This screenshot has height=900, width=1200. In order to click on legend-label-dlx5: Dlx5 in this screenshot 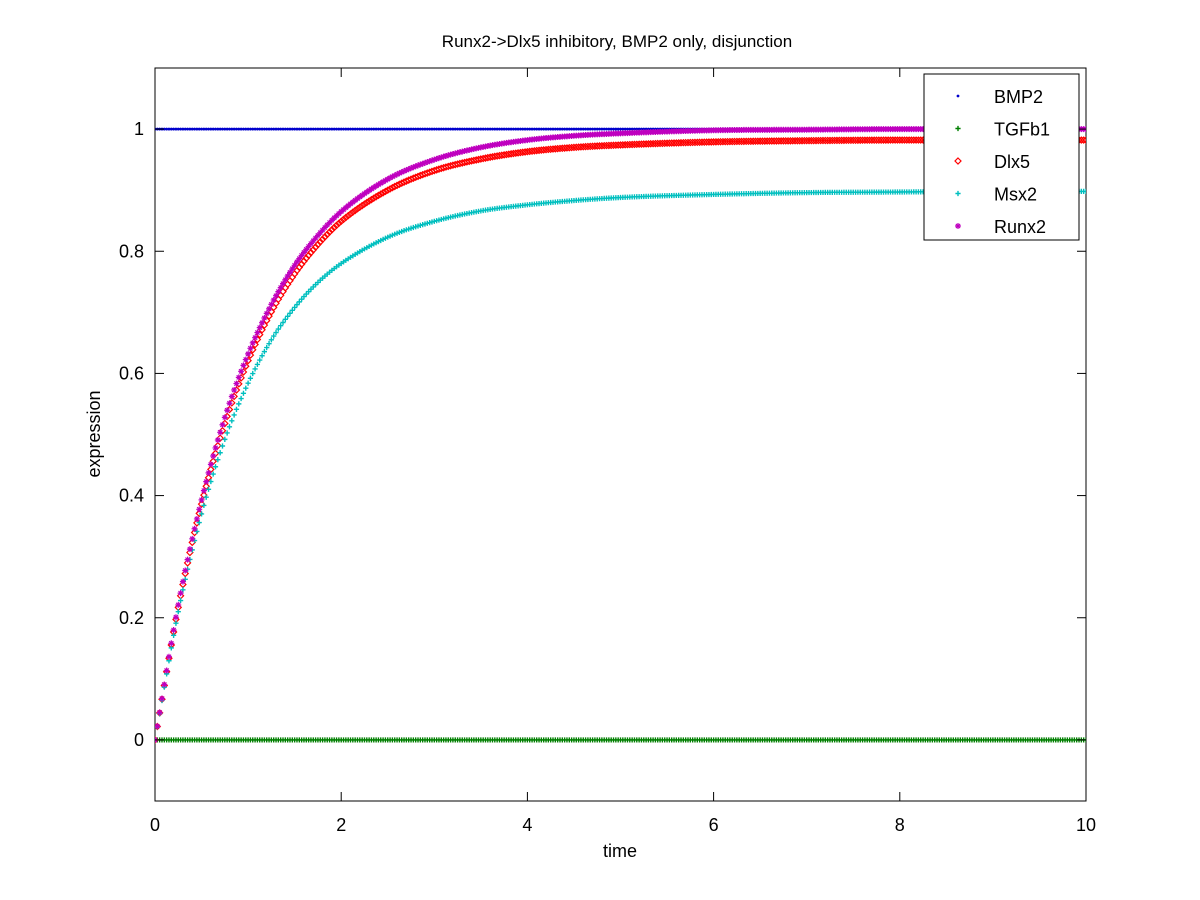, I will do `click(1012, 162)`.